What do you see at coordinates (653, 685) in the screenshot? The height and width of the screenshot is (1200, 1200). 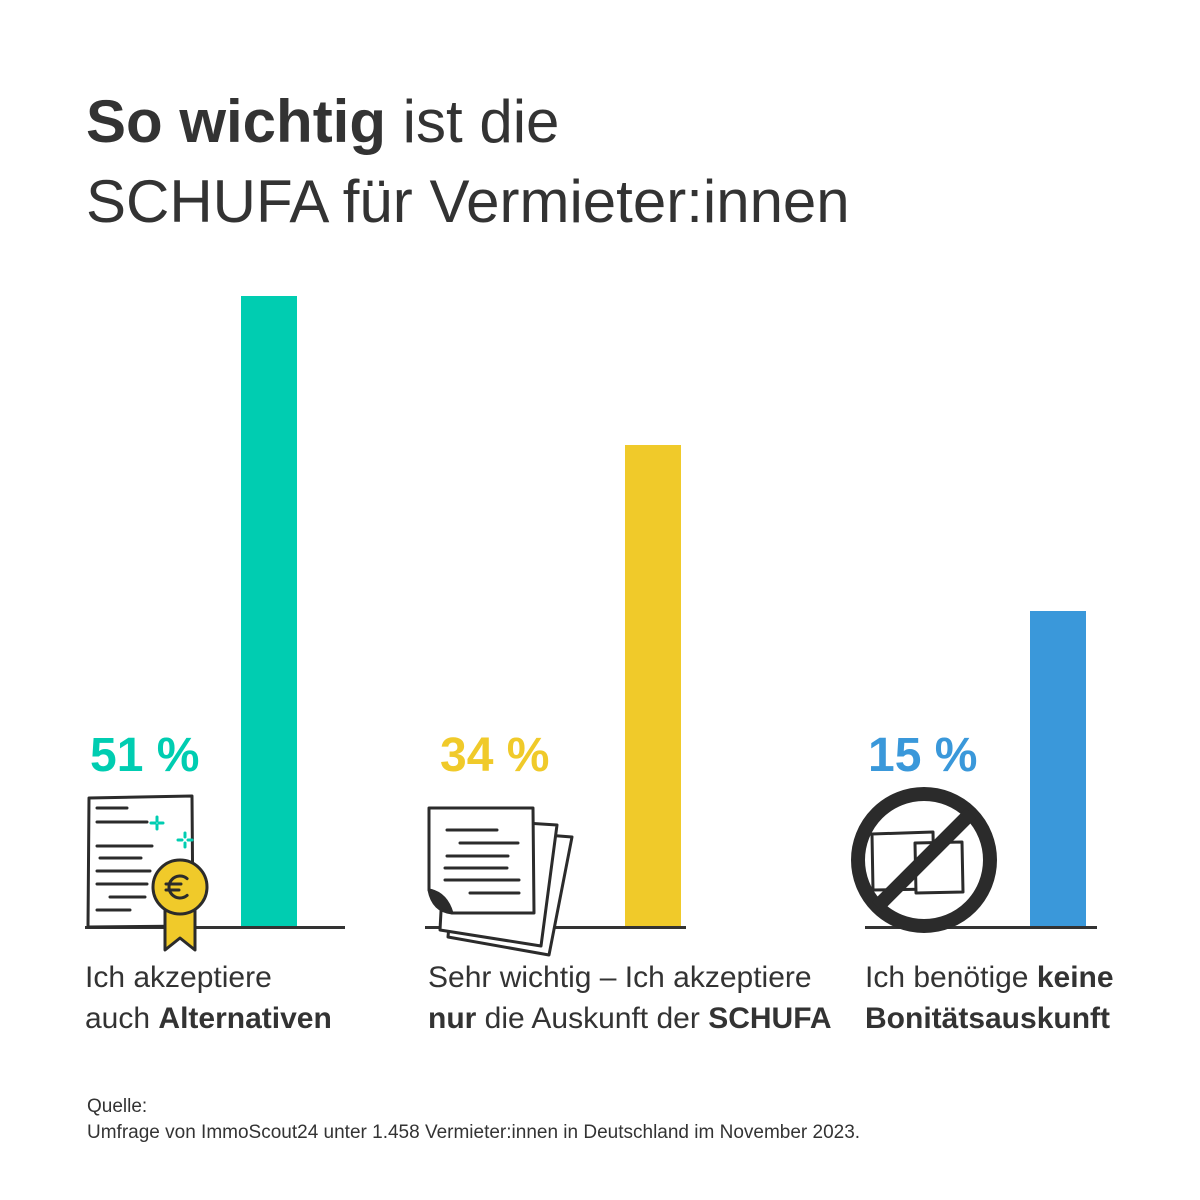 I see `bar-nur-schufa` at bounding box center [653, 685].